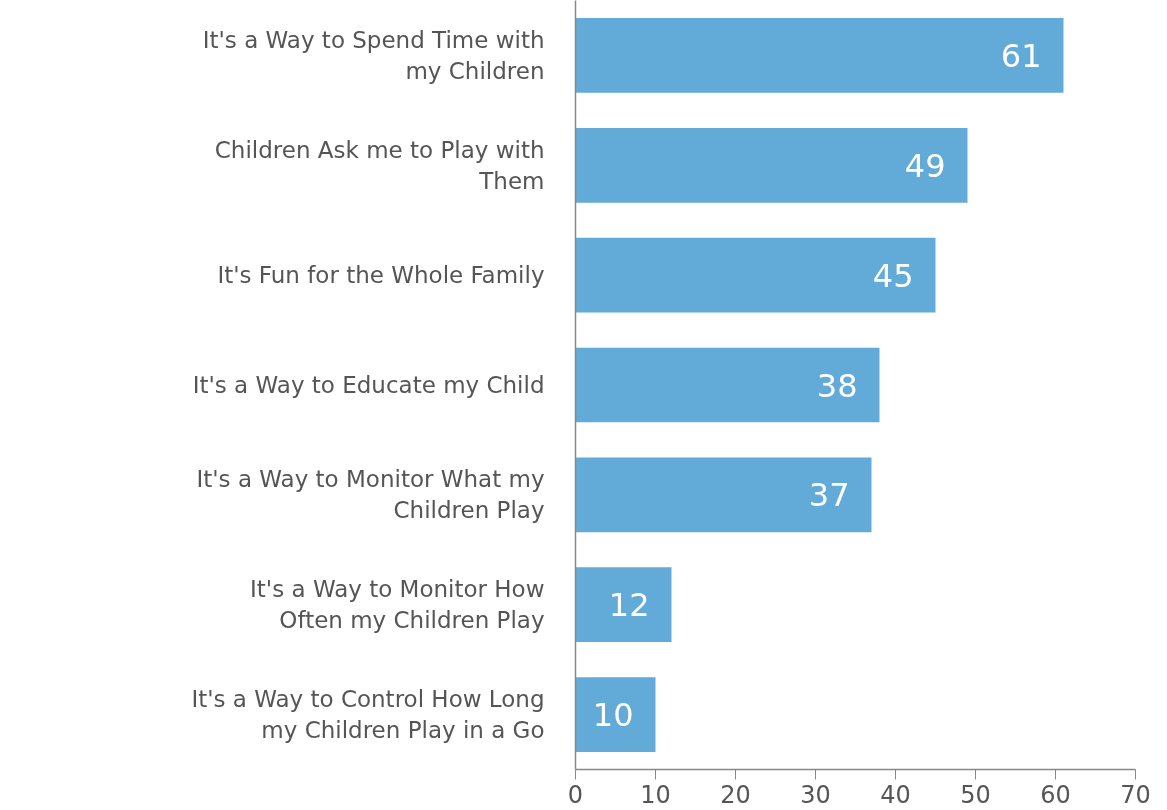 Image resolution: width=1167 pixels, height=810 pixels. Describe the element at coordinates (368, 714) in the screenshot. I see `y-tick-label: It's a Way to Control How Long my Children Play in a Go` at that location.